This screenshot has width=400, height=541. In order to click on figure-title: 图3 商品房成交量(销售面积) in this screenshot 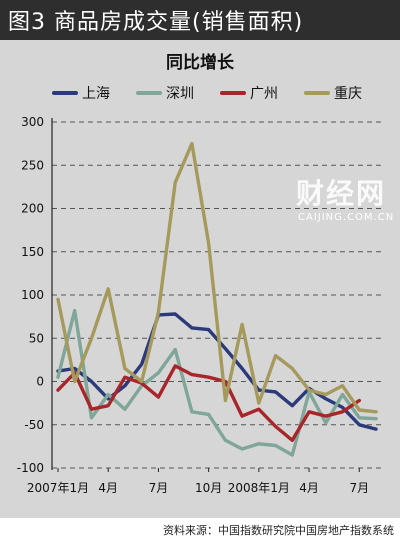, I will do `click(156, 22)`.